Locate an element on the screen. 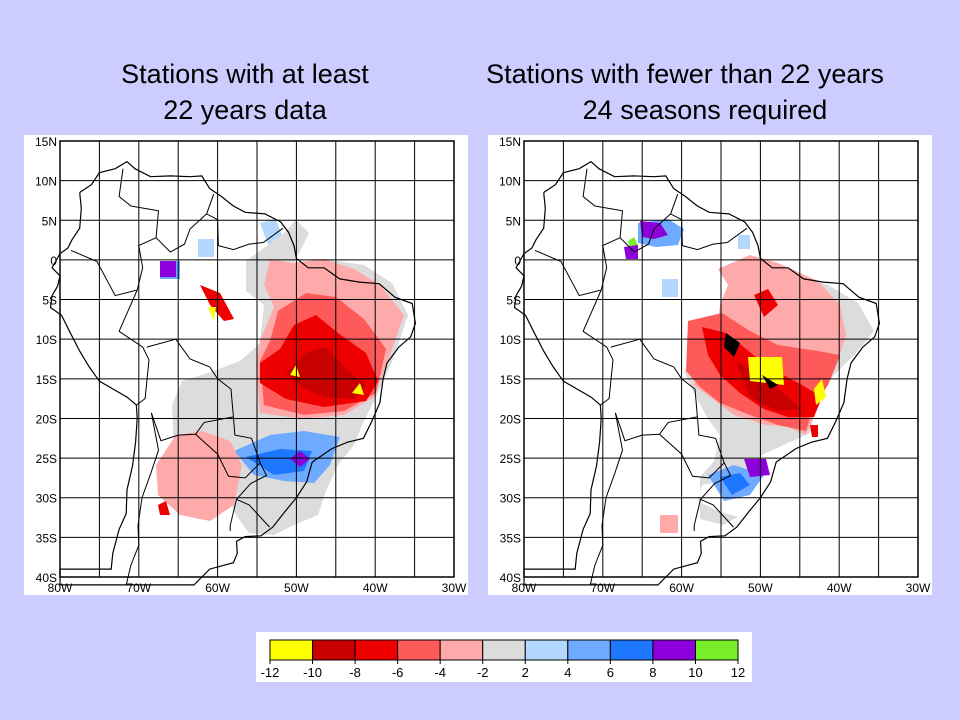 The height and width of the screenshot is (720, 960). colorbar-legend: -12 -10 -8 -6 -4 -2 2 4 6 8 10 12 is located at coordinates (503, 659).